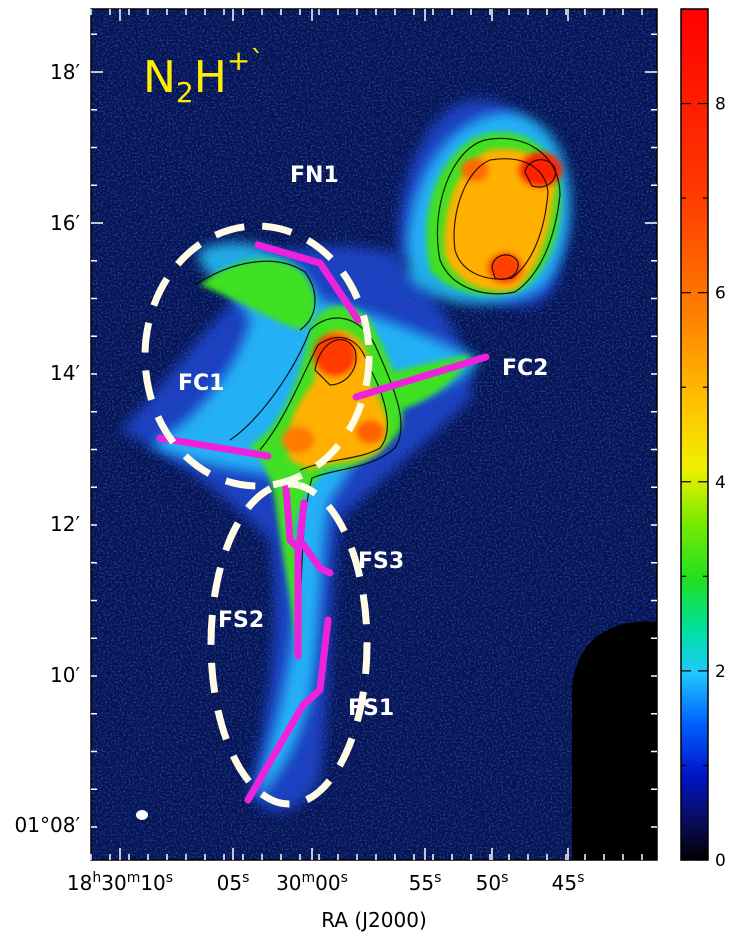 Image resolution: width=732 pixels, height=939 pixels. I want to click on y-tick-label: 01°08′, so click(48, 825).